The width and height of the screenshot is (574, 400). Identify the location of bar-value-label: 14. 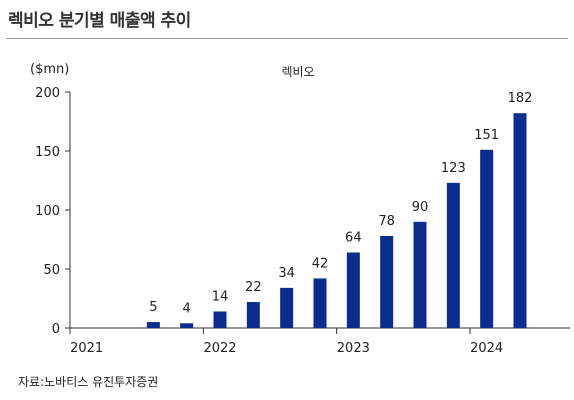
(220, 296).